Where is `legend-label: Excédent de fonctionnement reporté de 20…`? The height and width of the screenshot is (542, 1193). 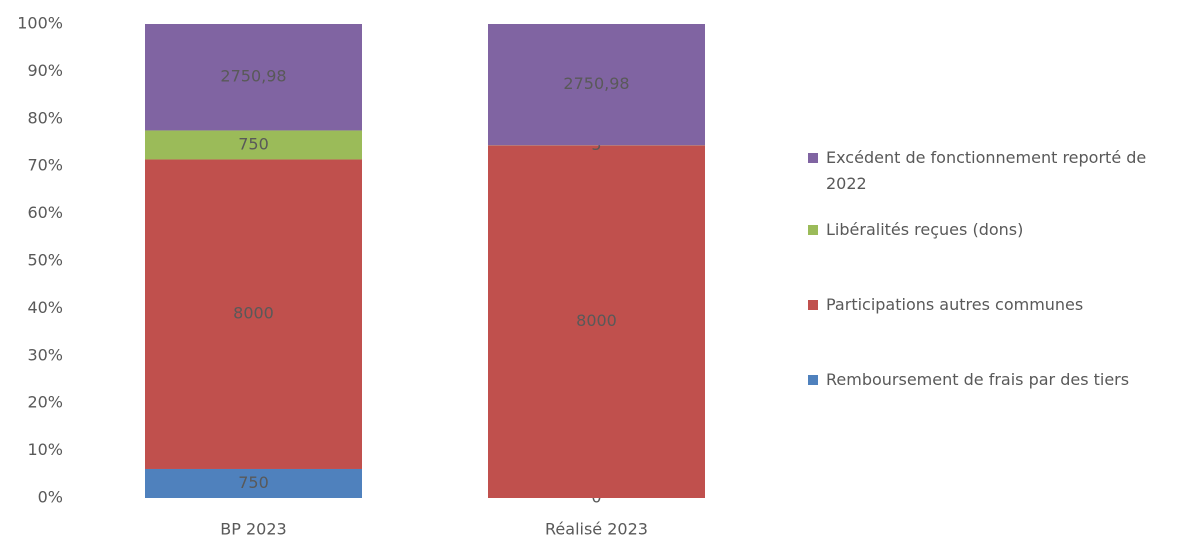
legend-label: Excédent de fonctionnement reporté de 20… is located at coordinates (986, 170).